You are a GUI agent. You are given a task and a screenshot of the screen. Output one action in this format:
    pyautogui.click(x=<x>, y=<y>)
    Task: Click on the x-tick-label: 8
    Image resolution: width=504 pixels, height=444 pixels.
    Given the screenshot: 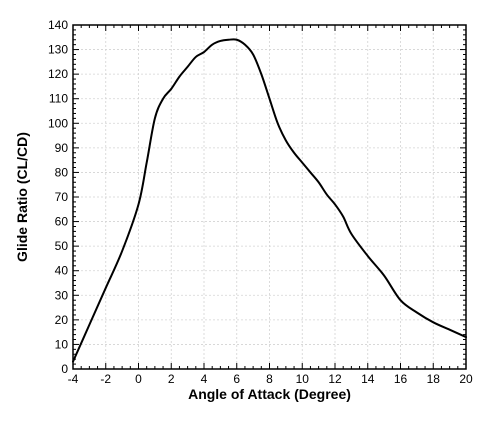 What is the action you would take?
    pyautogui.click(x=269, y=379)
    